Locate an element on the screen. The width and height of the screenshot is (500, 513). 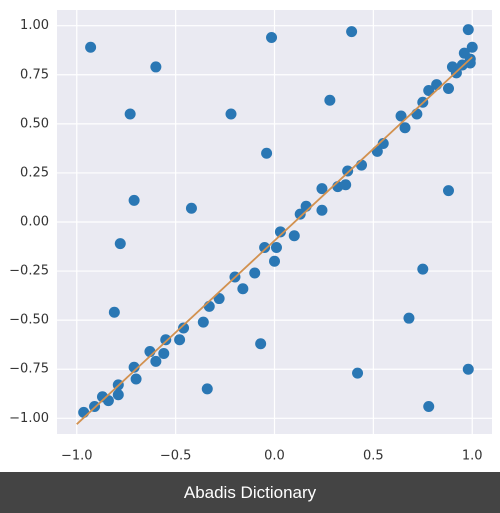
x-tick-label: −0.5 is located at coordinates (176, 456).